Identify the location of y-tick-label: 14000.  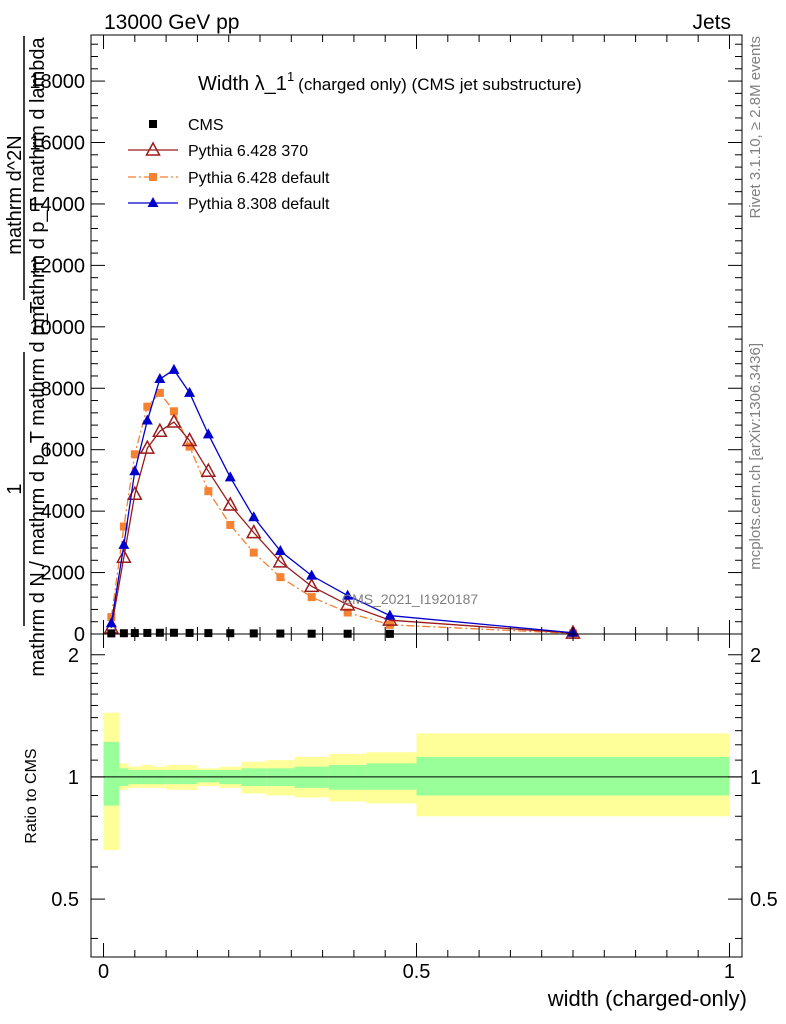
(57, 205).